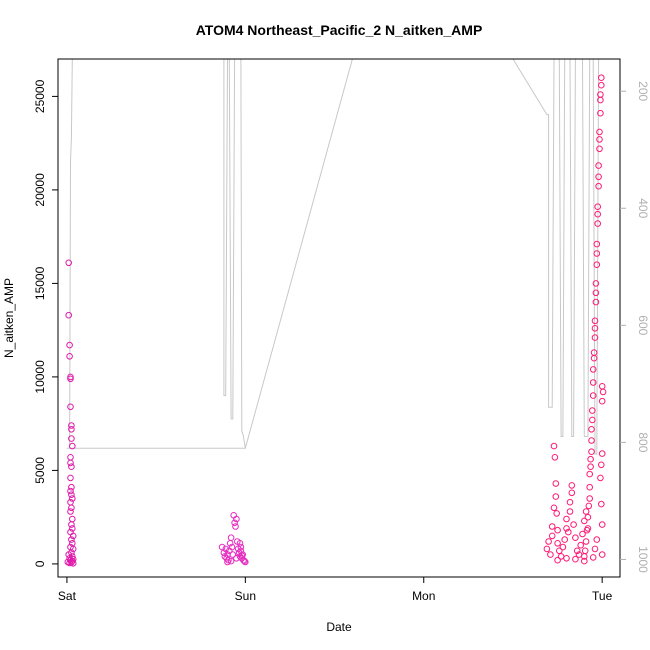  Describe the element at coordinates (40, 190) in the screenshot. I see `y-tick-label: 20000` at that location.